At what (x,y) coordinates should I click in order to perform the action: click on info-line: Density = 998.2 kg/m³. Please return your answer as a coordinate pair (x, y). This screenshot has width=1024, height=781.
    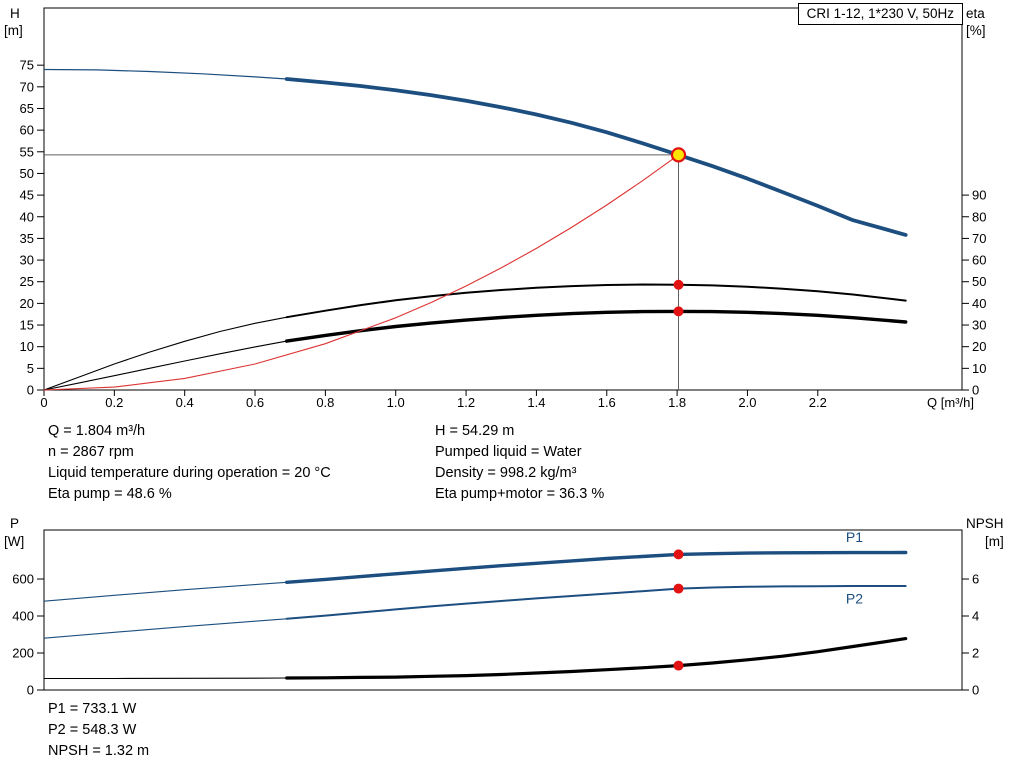
    Looking at the image, I should click on (506, 473).